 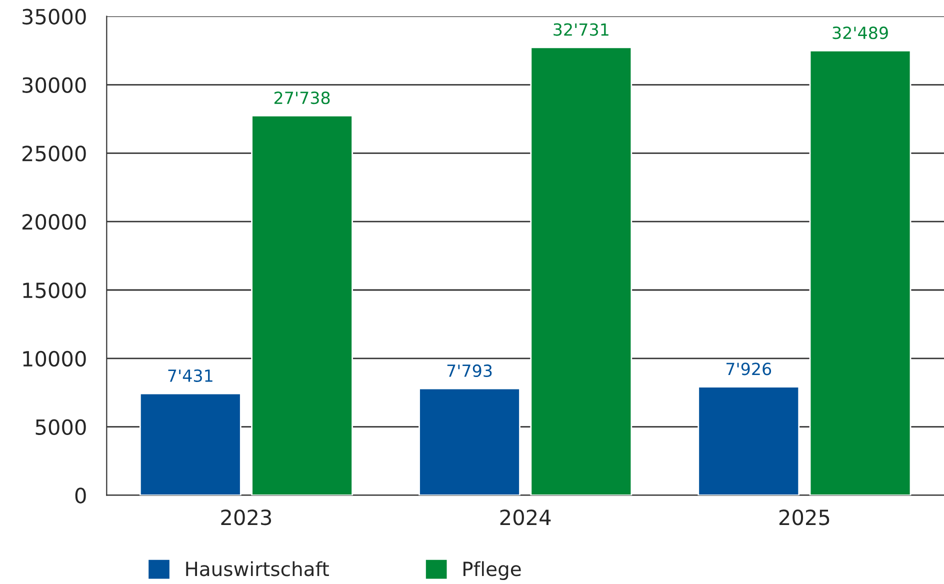 I want to click on legend-label: Hauswirtschaft, so click(x=257, y=568).